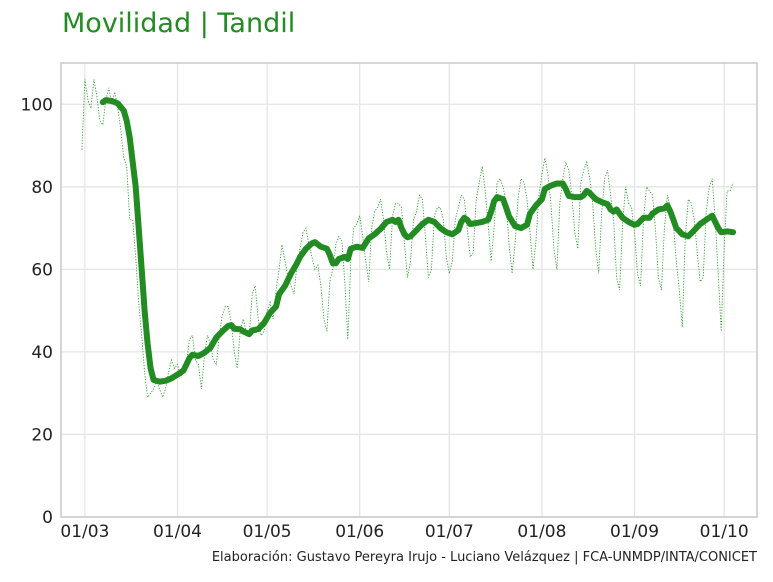 This screenshot has width=773, height=582. What do you see at coordinates (42, 188) in the screenshot?
I see `y-tick-label: 80` at bounding box center [42, 188].